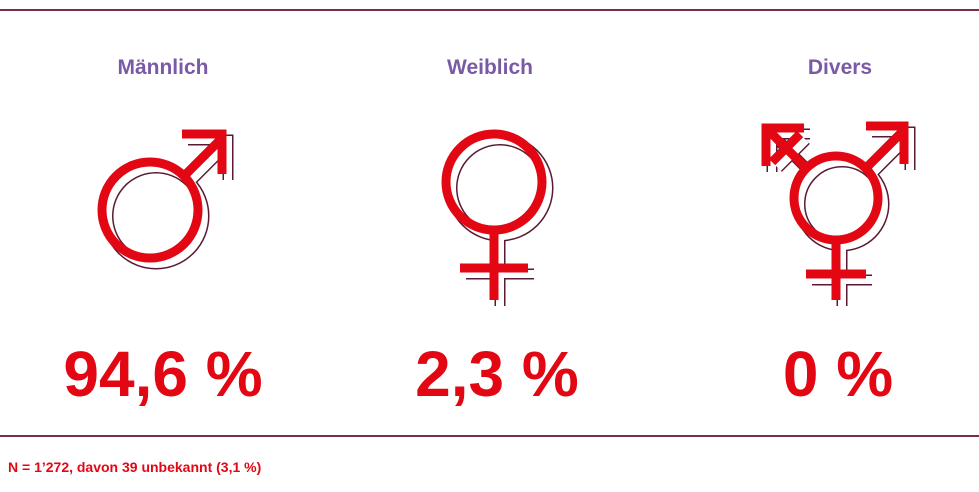 The height and width of the screenshot is (492, 979). I want to click on percentage: 0 %, so click(838, 374).